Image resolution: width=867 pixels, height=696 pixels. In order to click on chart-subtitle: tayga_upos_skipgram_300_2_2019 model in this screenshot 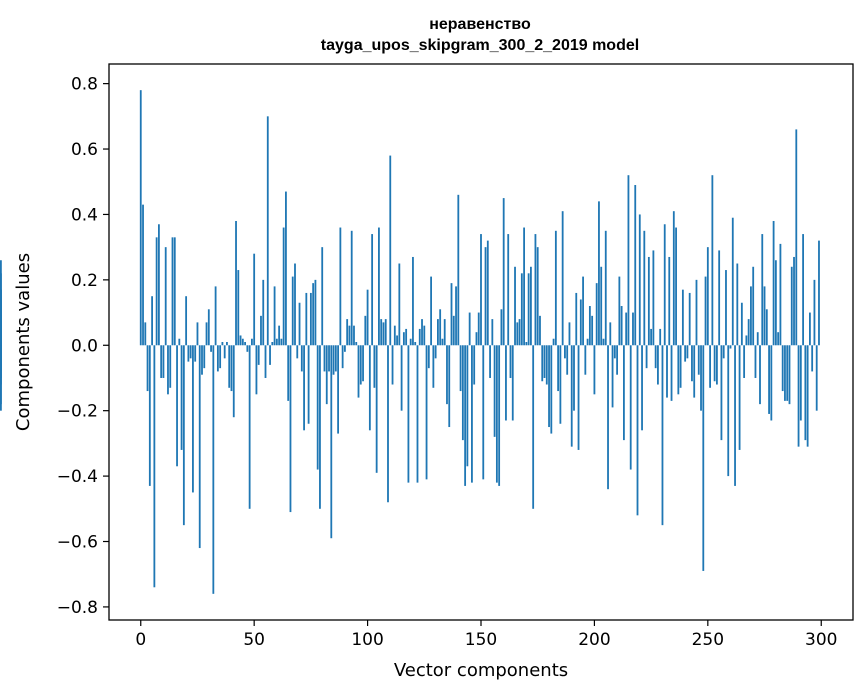, I will do `click(480, 45)`.